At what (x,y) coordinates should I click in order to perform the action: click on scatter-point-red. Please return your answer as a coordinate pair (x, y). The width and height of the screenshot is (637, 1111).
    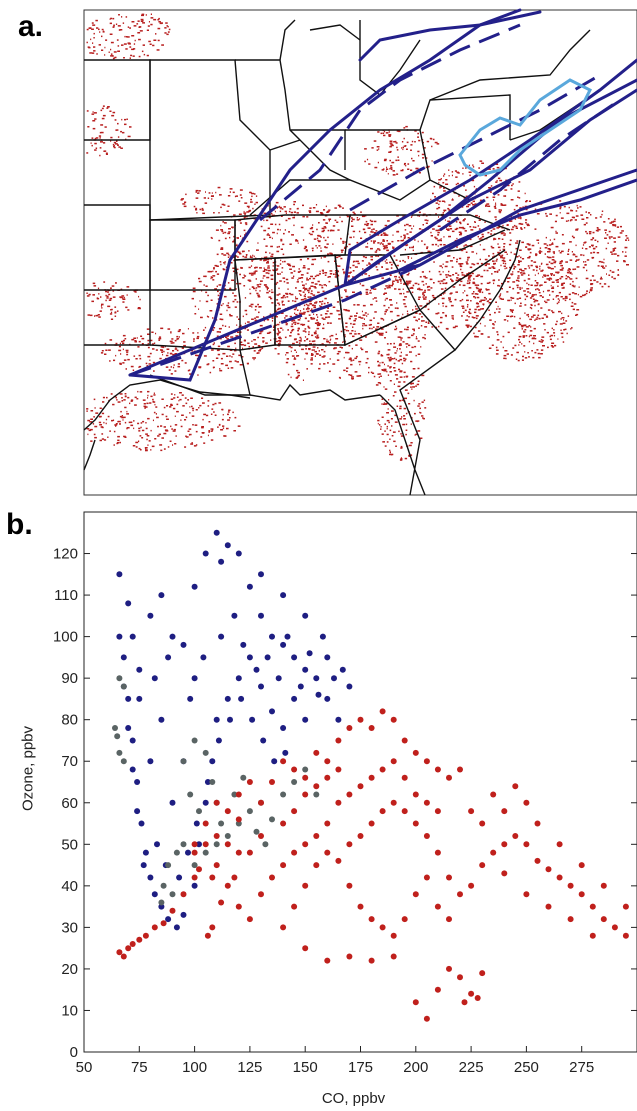
    Looking at the image, I should click on (132, 944).